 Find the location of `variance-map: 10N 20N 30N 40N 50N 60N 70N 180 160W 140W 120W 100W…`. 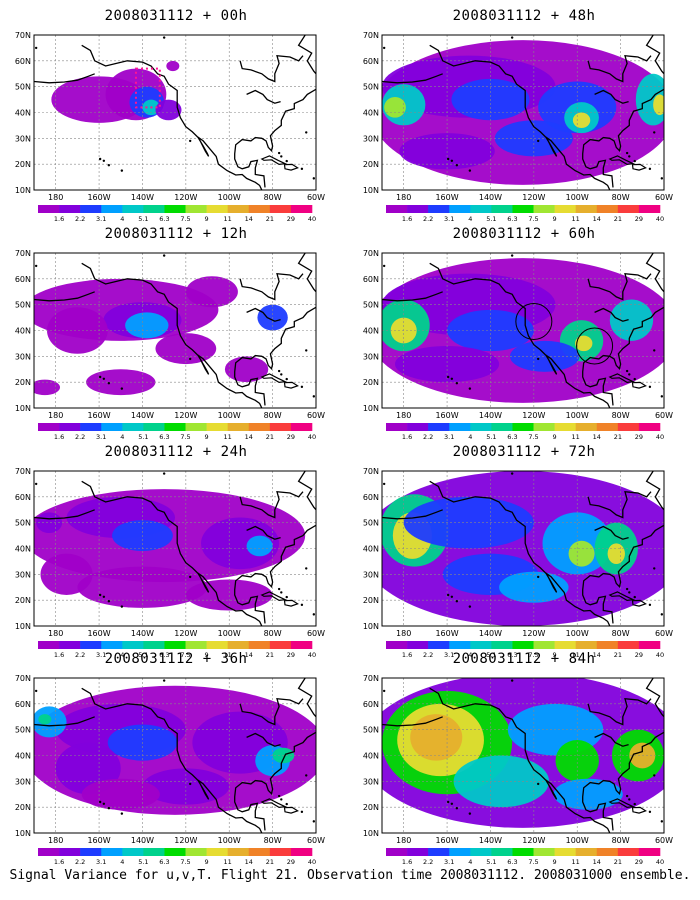

variance-map: 10N 20N 30N 40N 50N 60N 70N 180 160W 140W 120W 100W… is located at coordinates (518, 345).